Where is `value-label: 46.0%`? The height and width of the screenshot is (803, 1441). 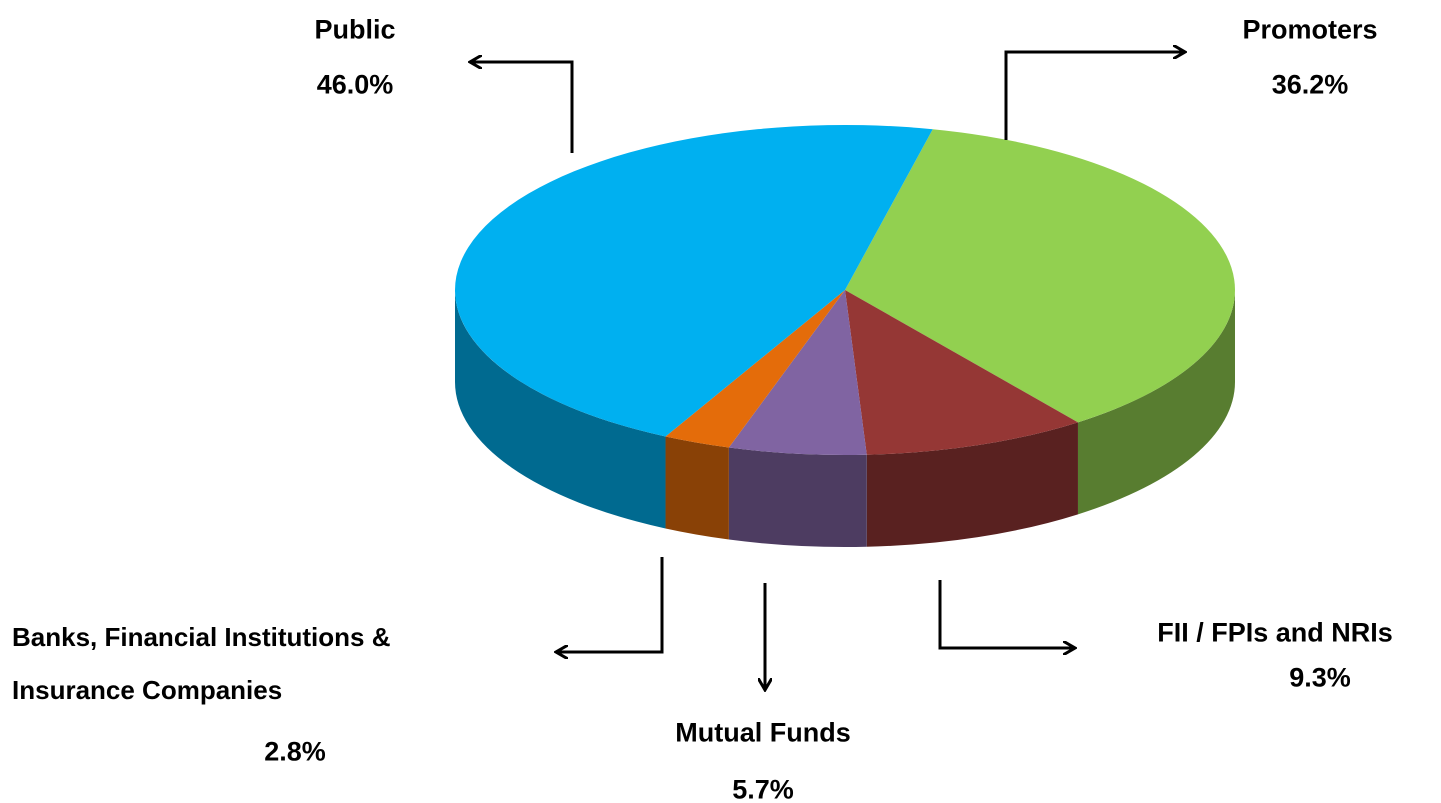
value-label: 46.0% is located at coordinates (355, 84).